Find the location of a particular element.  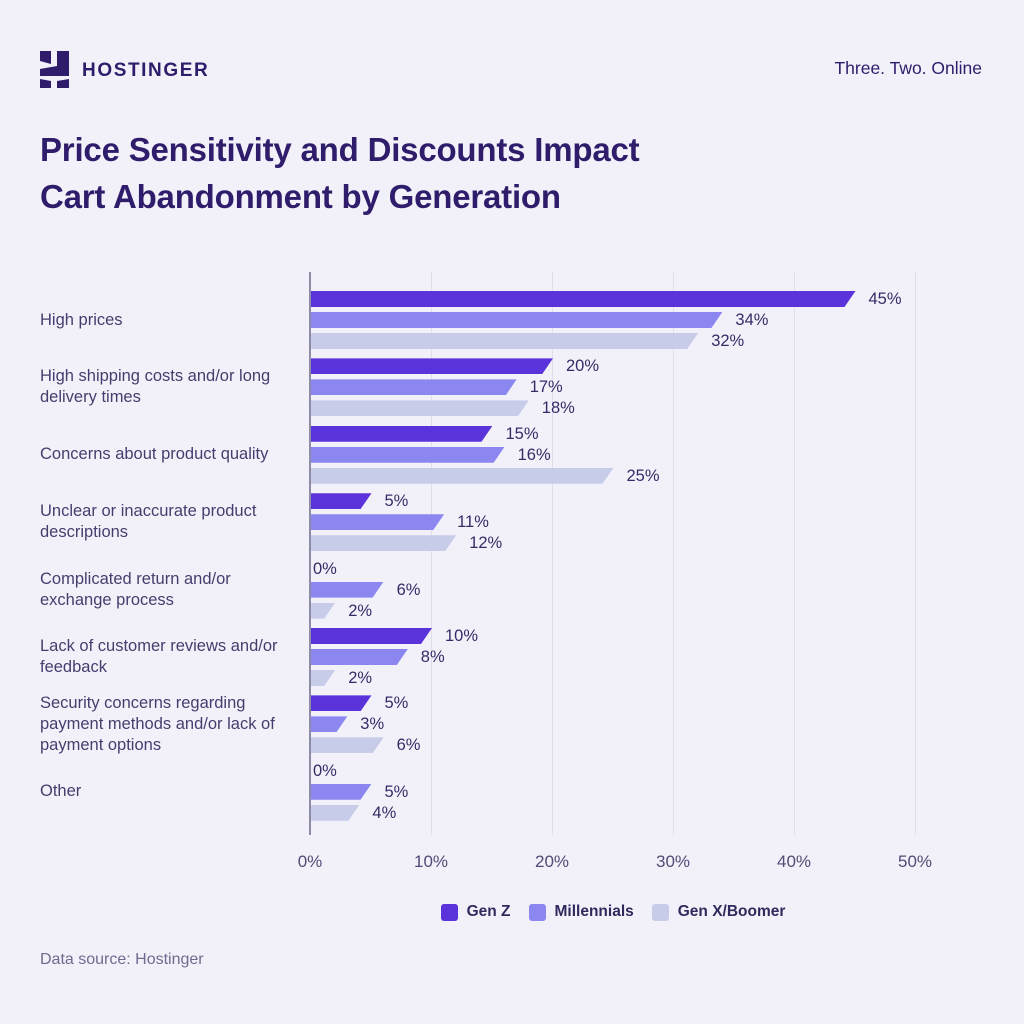

hostinger-logo-icon is located at coordinates (54, 69).